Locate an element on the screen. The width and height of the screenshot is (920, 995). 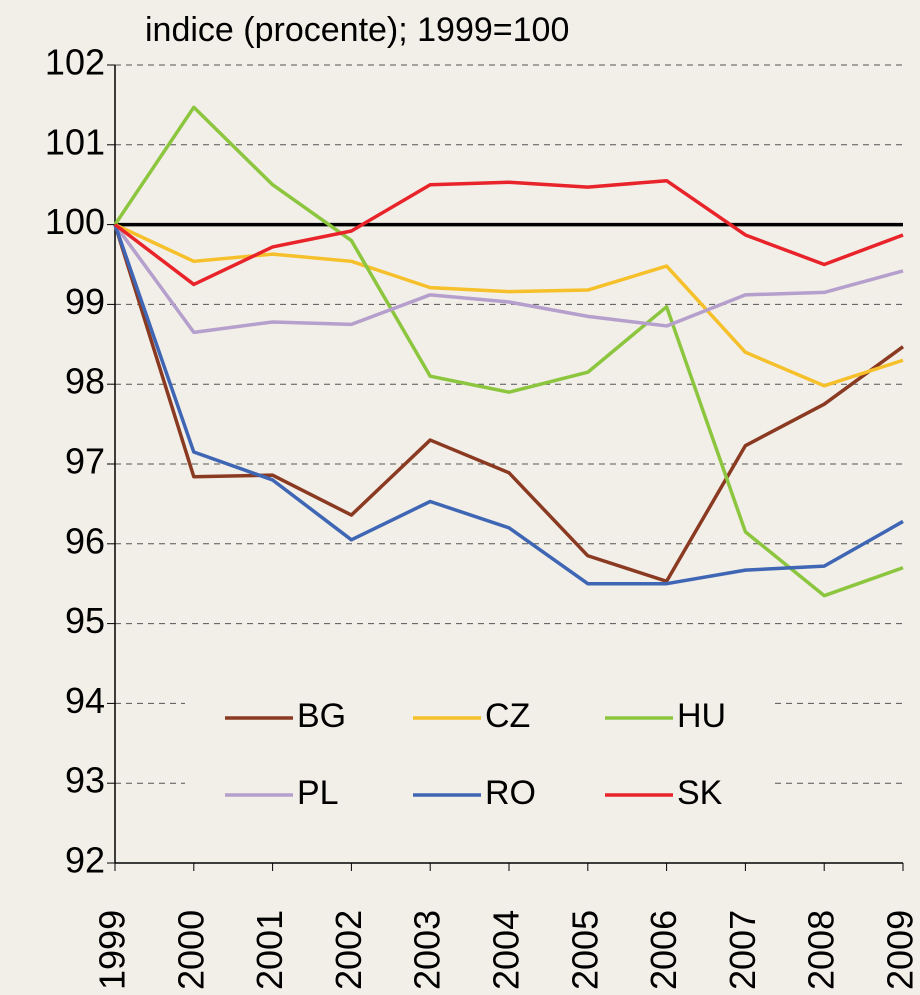
x-tick-label: 2004 is located at coordinates (506, 950).